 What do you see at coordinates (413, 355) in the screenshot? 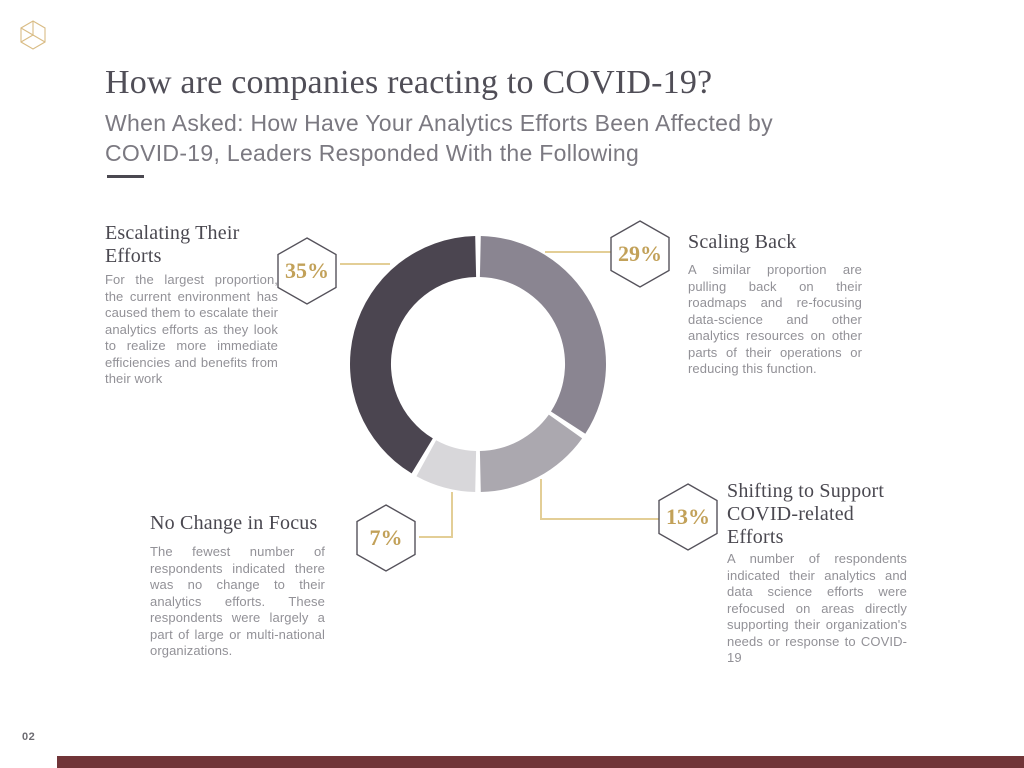
I see `donut-segment-35pct` at bounding box center [413, 355].